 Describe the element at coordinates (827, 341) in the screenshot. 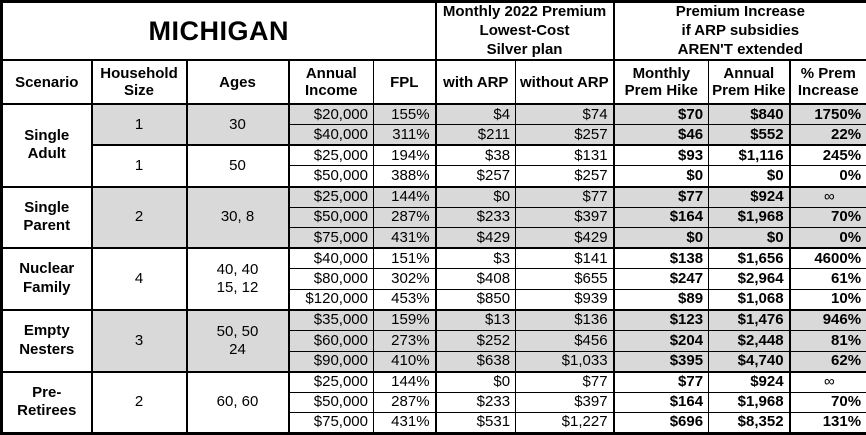

I see `pct-increase-cell: 81%` at that location.